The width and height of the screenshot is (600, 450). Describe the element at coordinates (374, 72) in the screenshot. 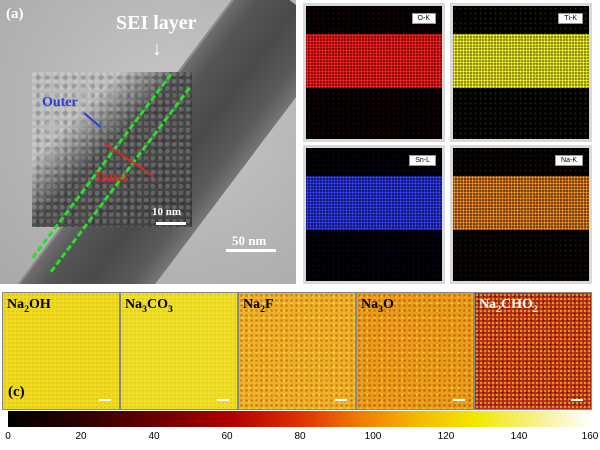

I see `eds-map-o: O-K` at that location.